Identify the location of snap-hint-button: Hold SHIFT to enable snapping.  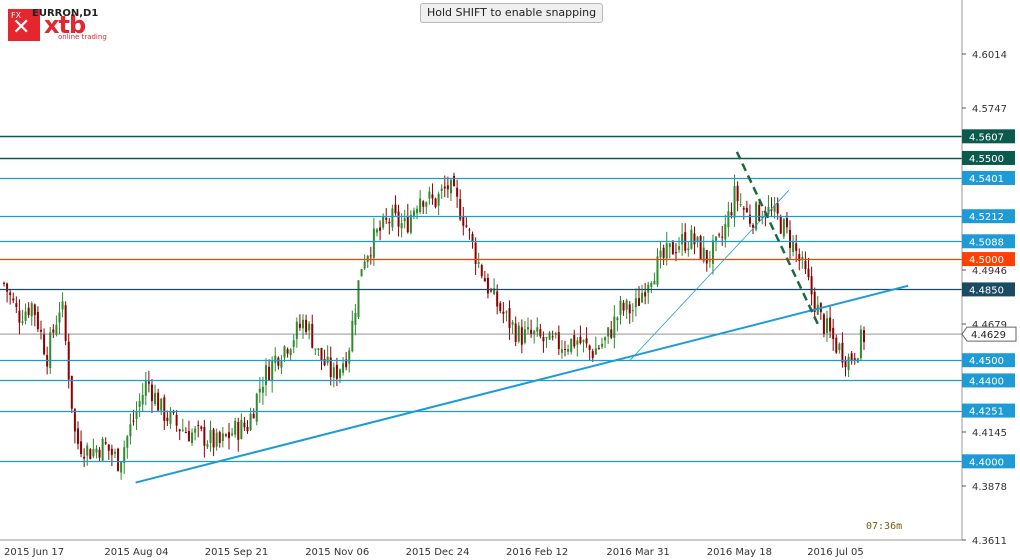
(512, 13).